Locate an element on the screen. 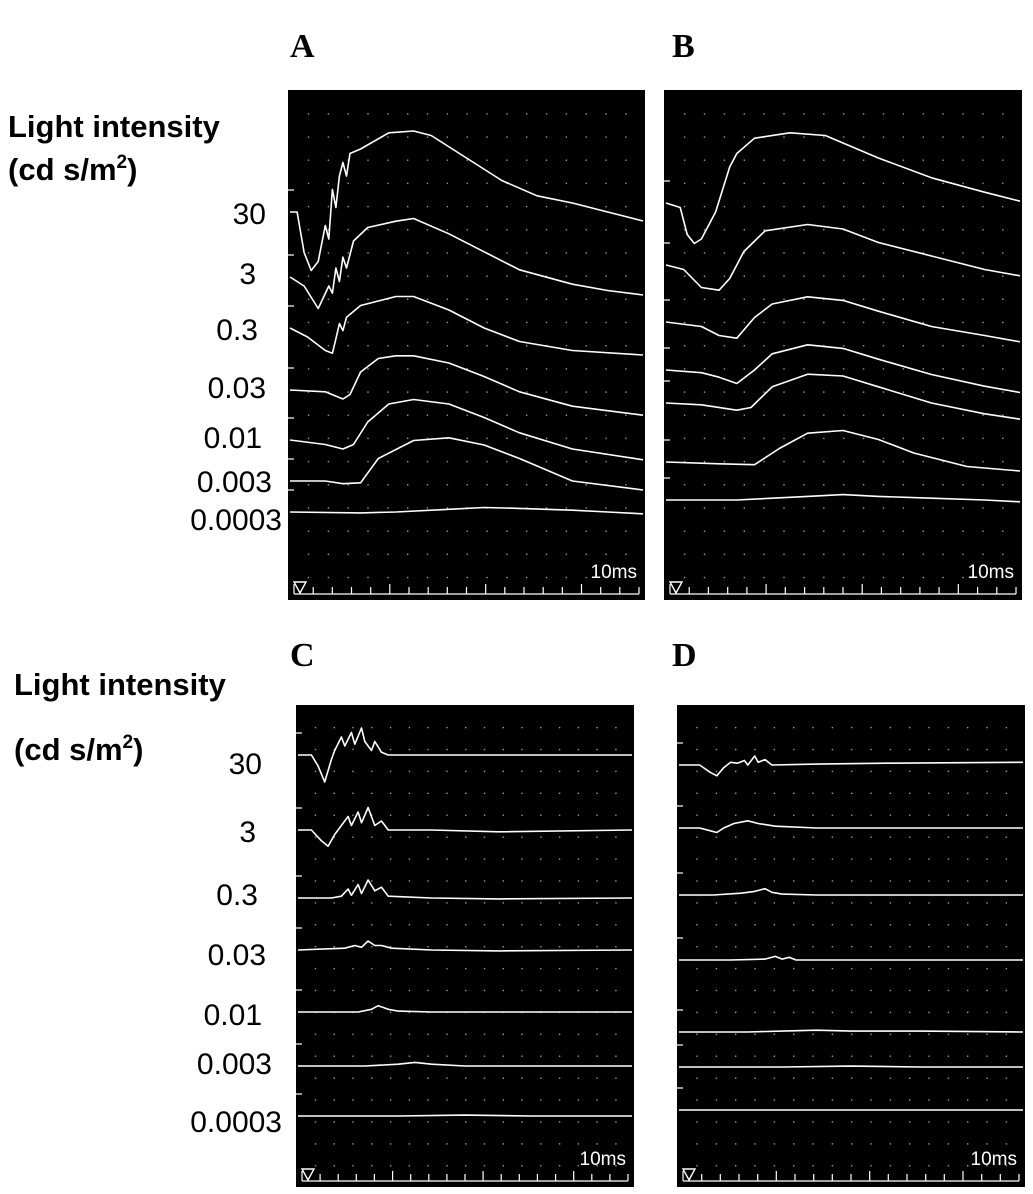 The image size is (1033, 1194). intensity-header-unit: (cd s/m2) is located at coordinates (72, 169).